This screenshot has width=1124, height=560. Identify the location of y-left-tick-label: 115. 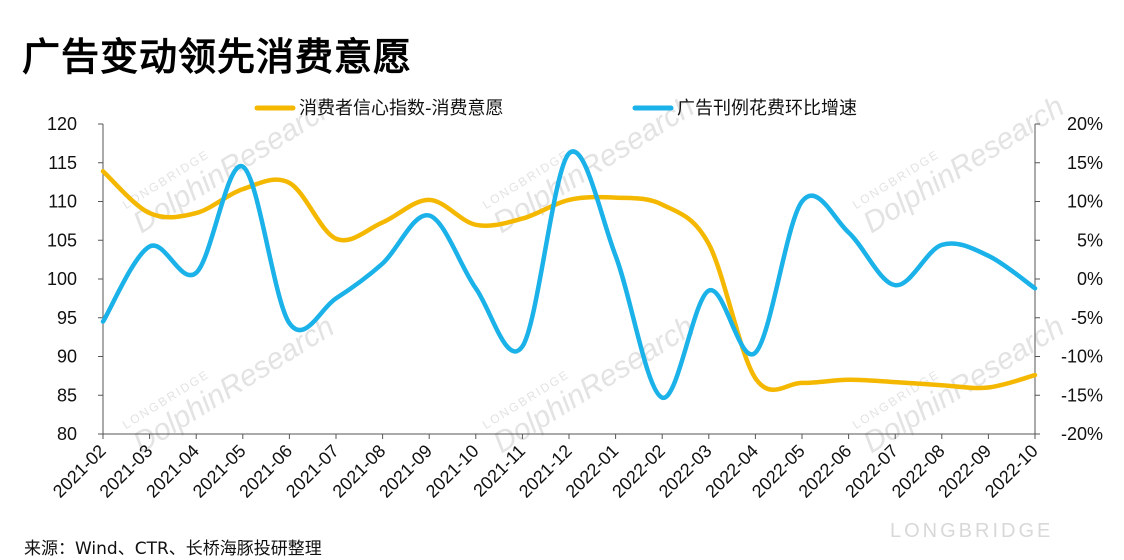
(62, 163).